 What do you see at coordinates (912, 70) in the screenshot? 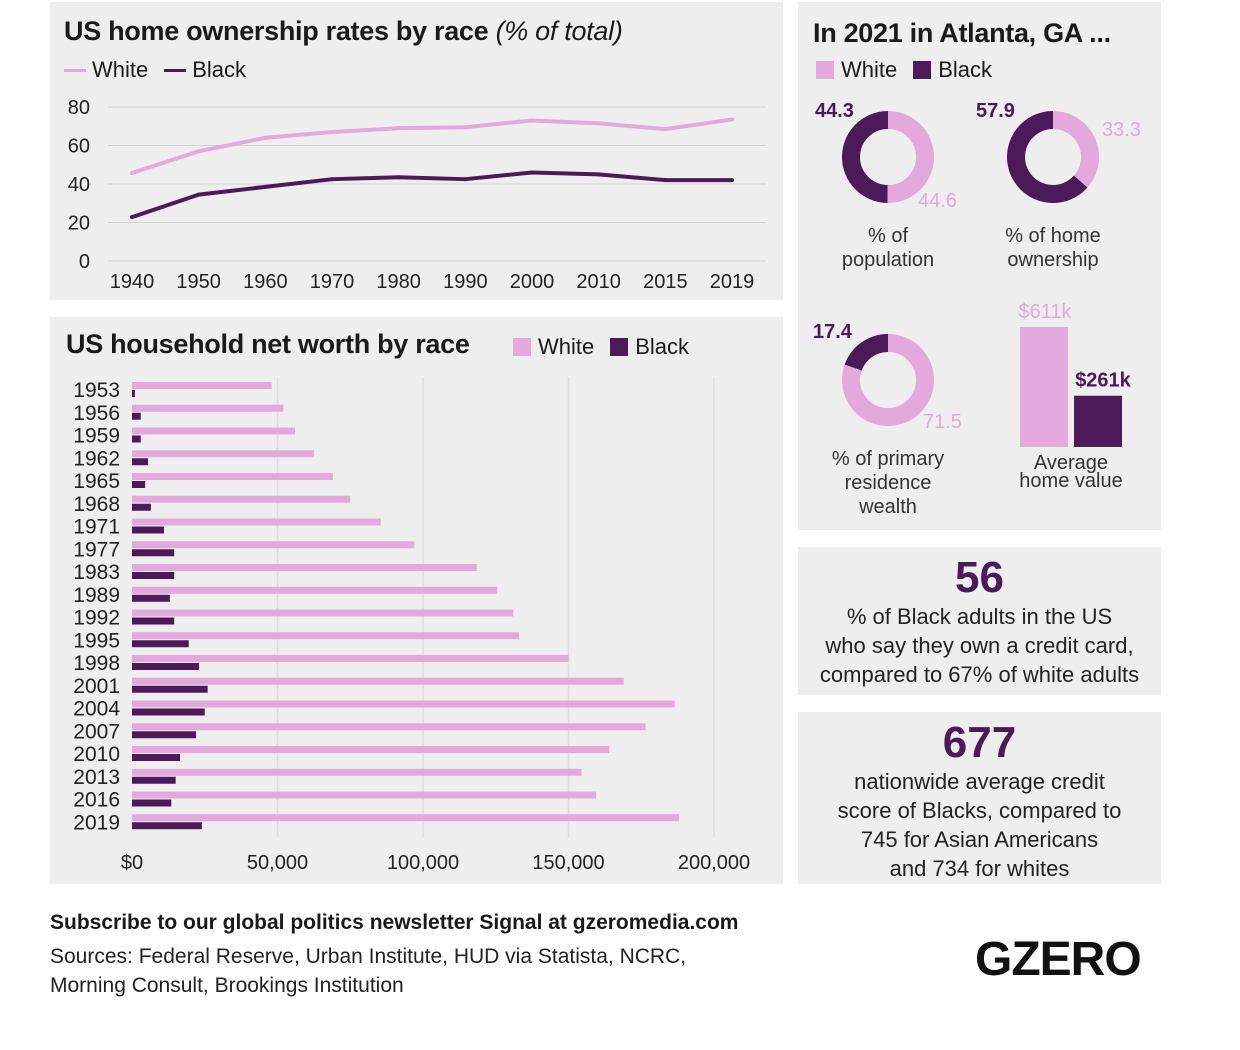
I see `atlanta-legend: White Black` at bounding box center [912, 70].